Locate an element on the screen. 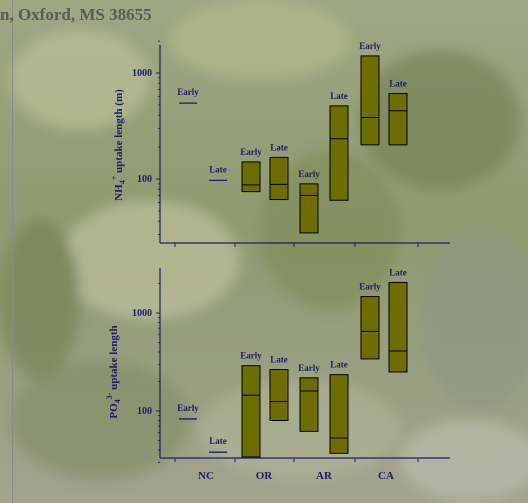 The height and width of the screenshot is (503, 528). category-label: AR is located at coordinates (324, 476).